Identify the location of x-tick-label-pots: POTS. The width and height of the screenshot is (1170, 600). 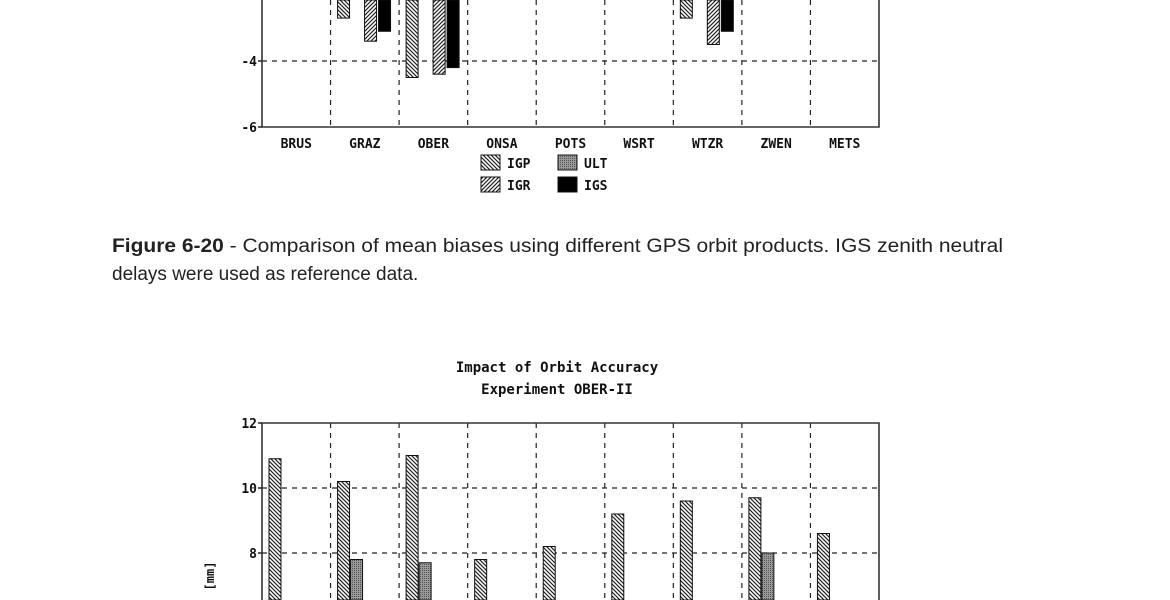
(570, 144).